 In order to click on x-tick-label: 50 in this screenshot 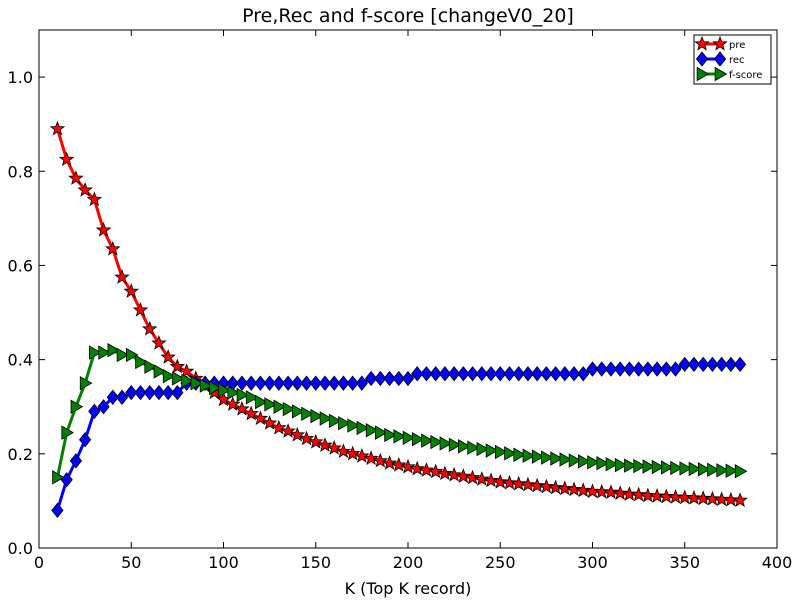, I will do `click(131, 562)`.